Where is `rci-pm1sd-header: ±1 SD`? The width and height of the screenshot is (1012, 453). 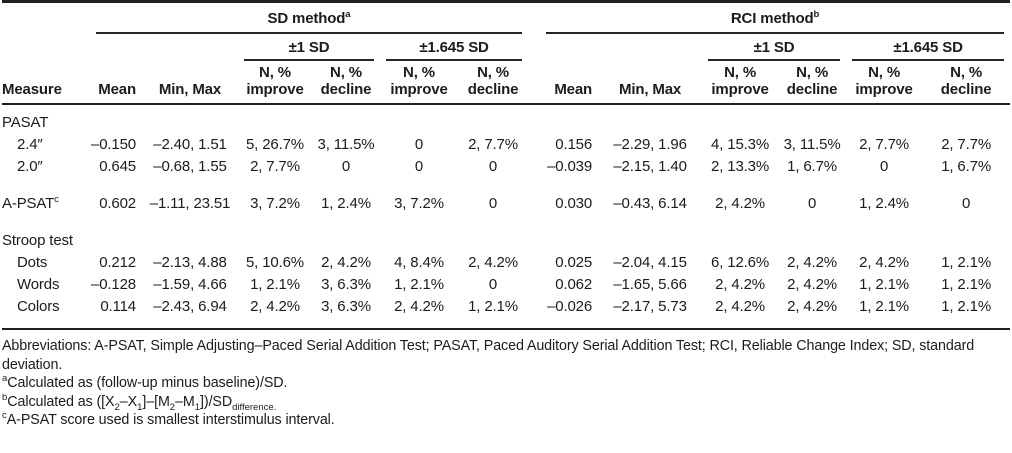
rci-pm1sd-header: ±1 SD is located at coordinates (774, 47).